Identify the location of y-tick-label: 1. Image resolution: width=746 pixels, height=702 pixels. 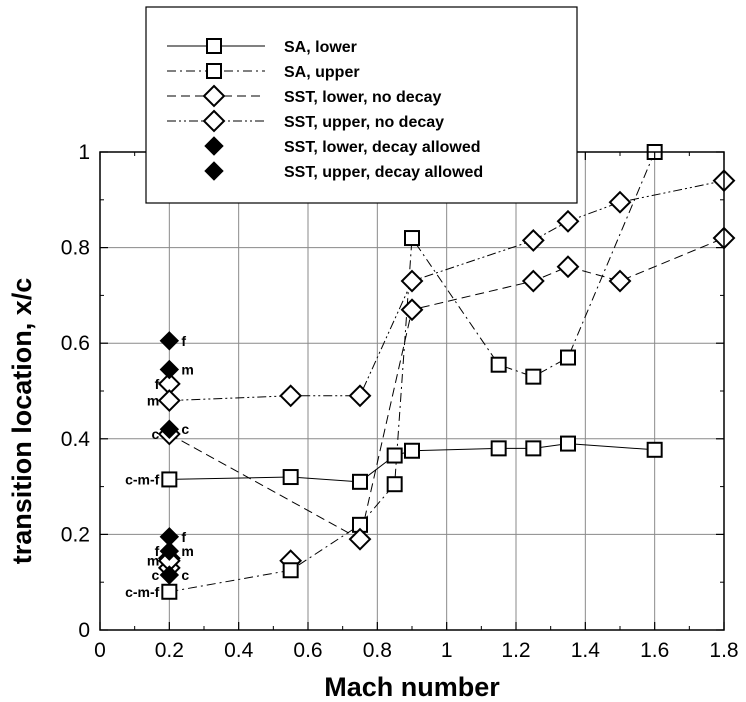
(84, 152).